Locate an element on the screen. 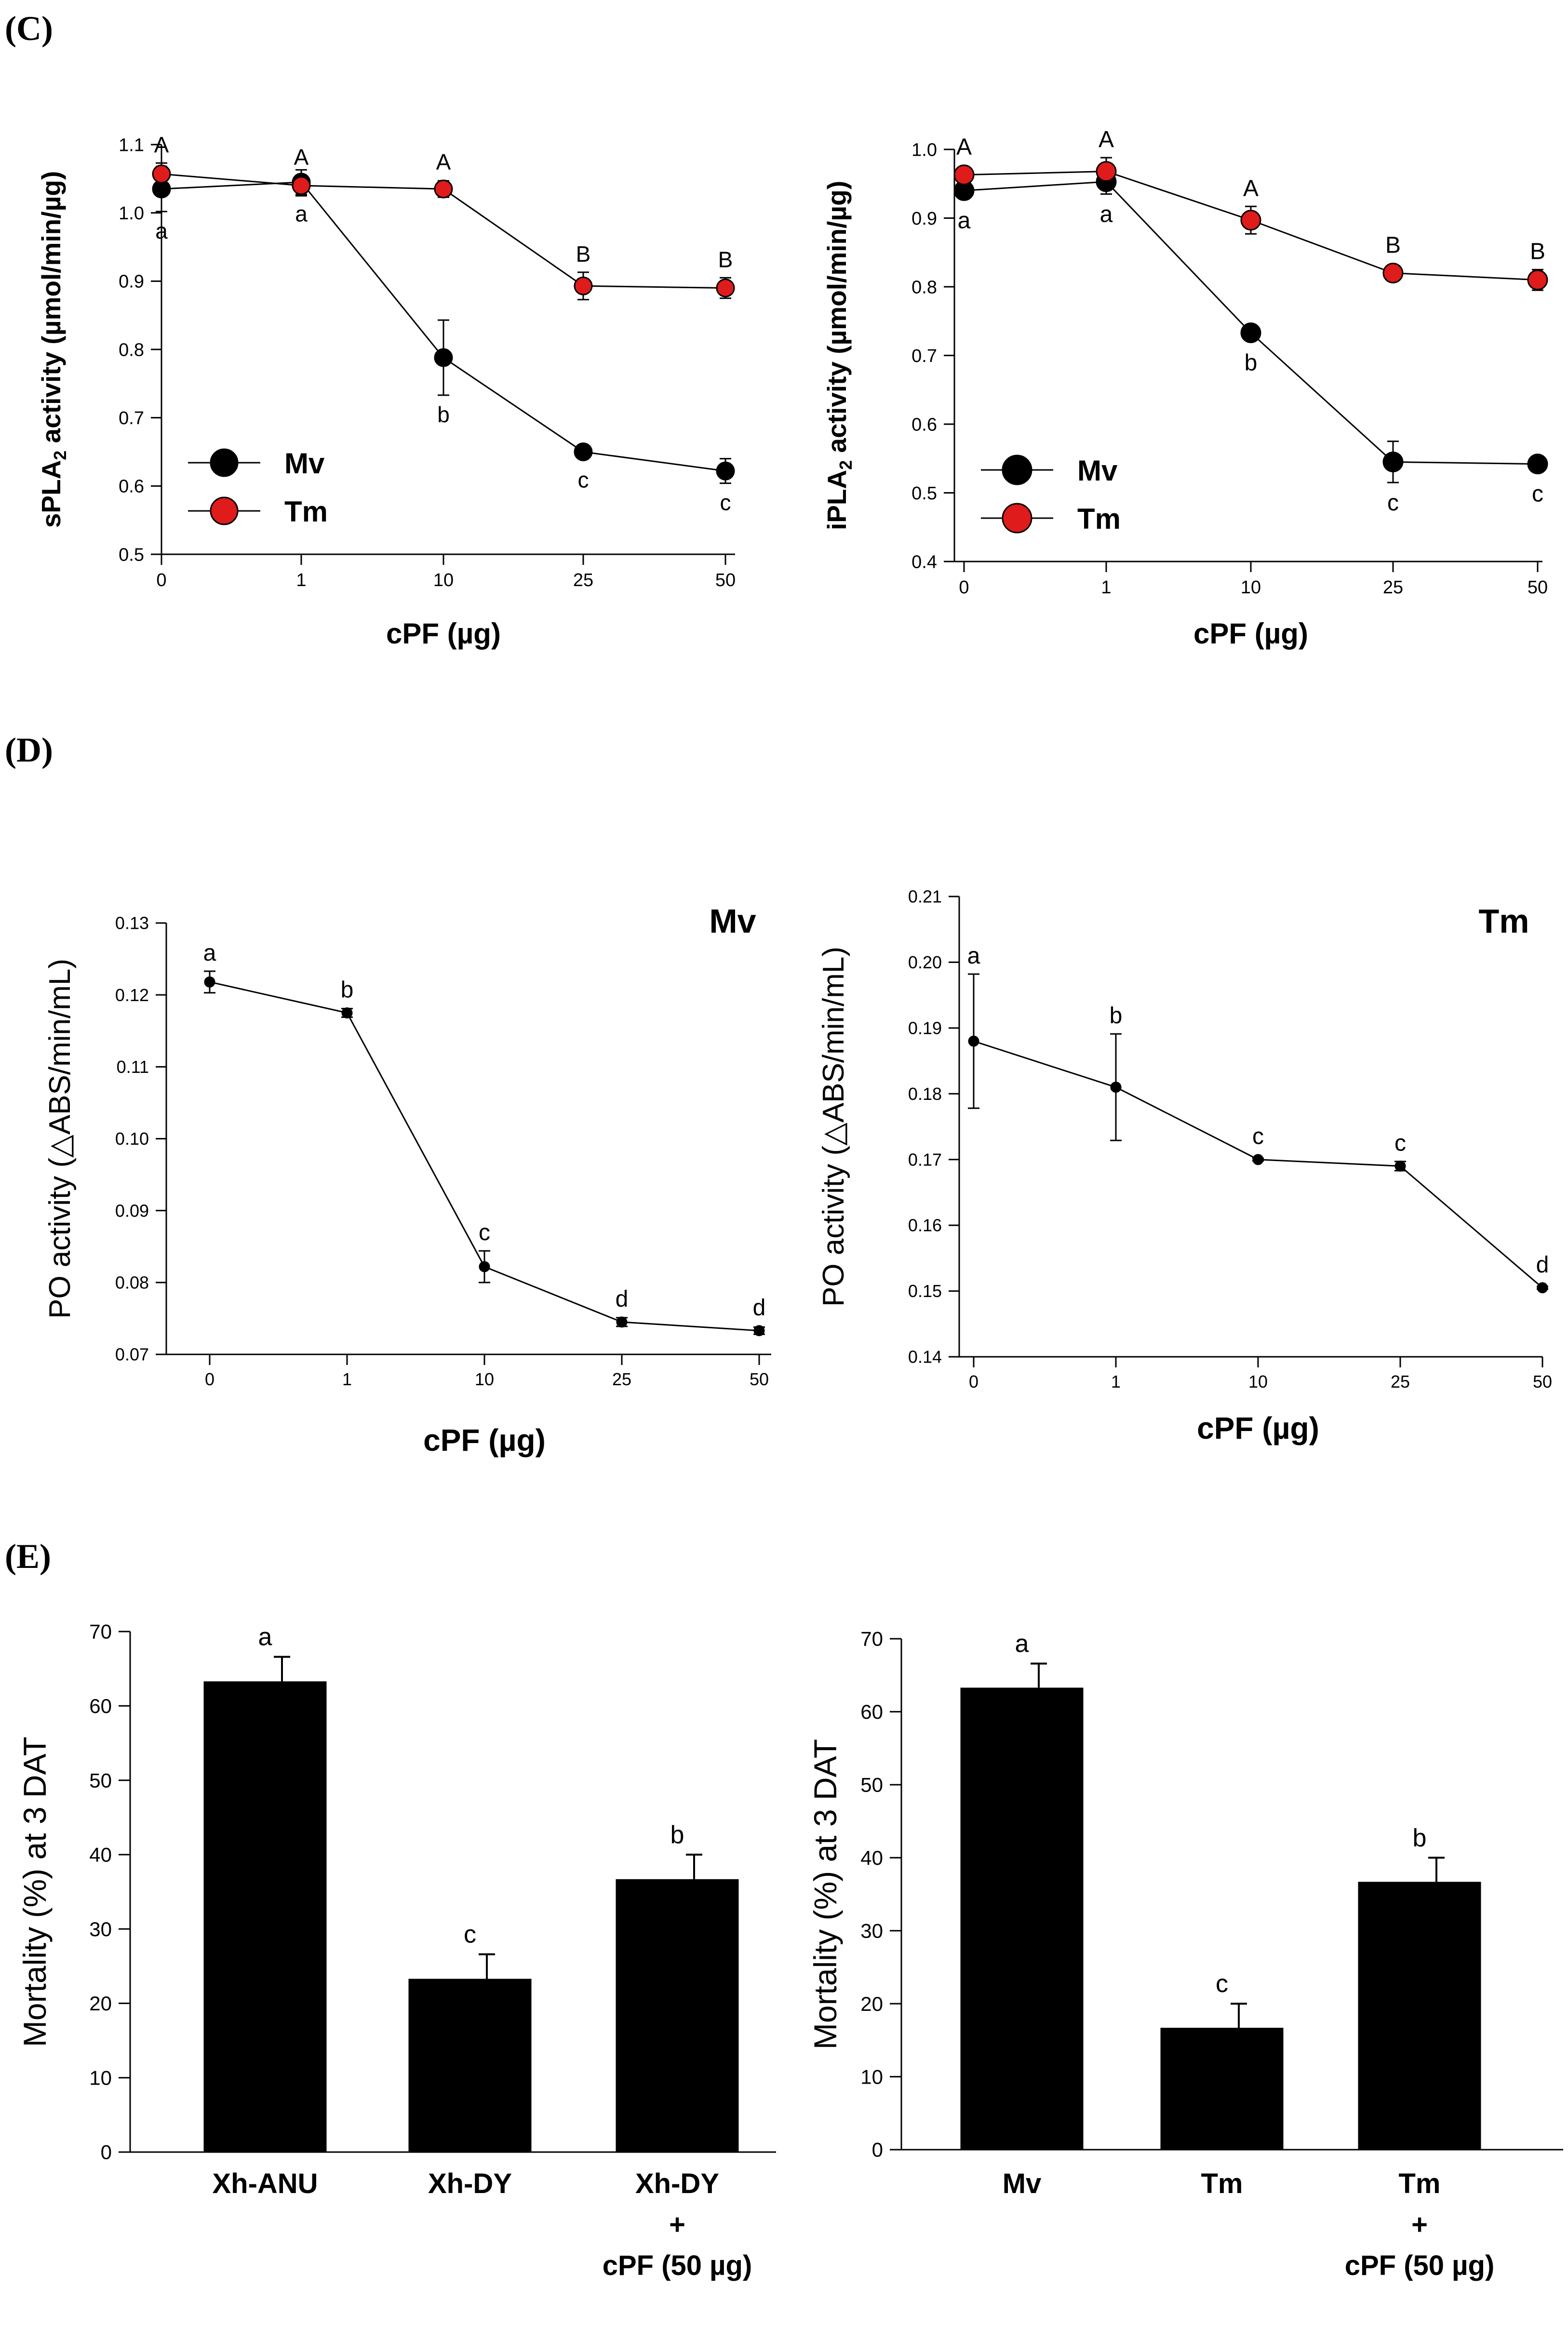 The width and height of the screenshot is (1568, 2328). y-tick-label: 1.1 is located at coordinates (131, 145).